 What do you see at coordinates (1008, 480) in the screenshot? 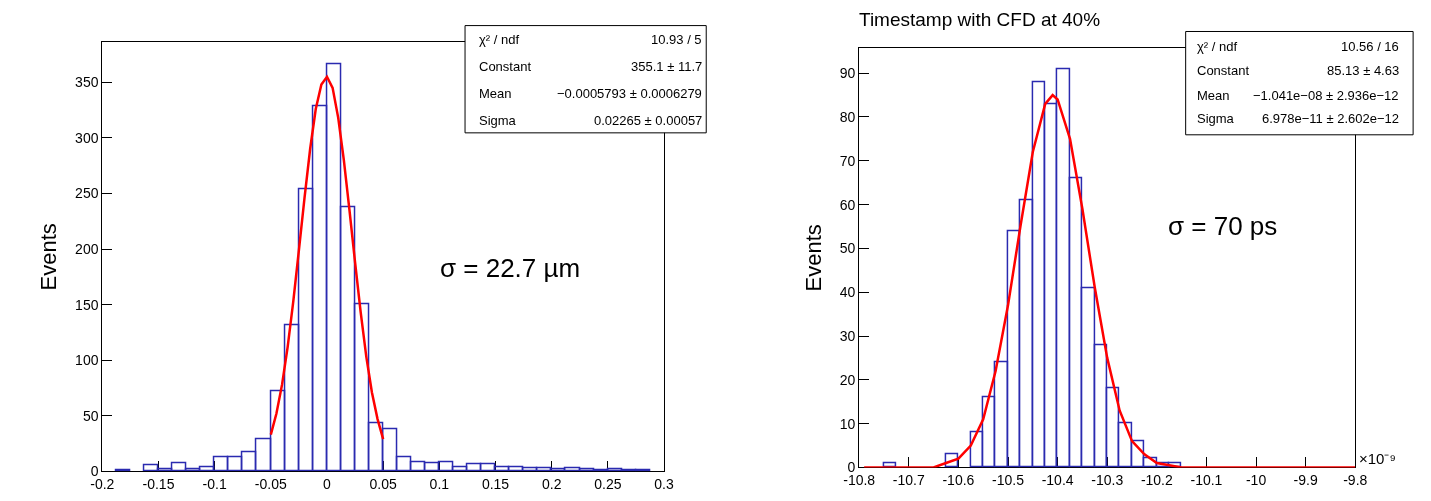
I see `x-tick-label: -10.5` at bounding box center [1008, 480].